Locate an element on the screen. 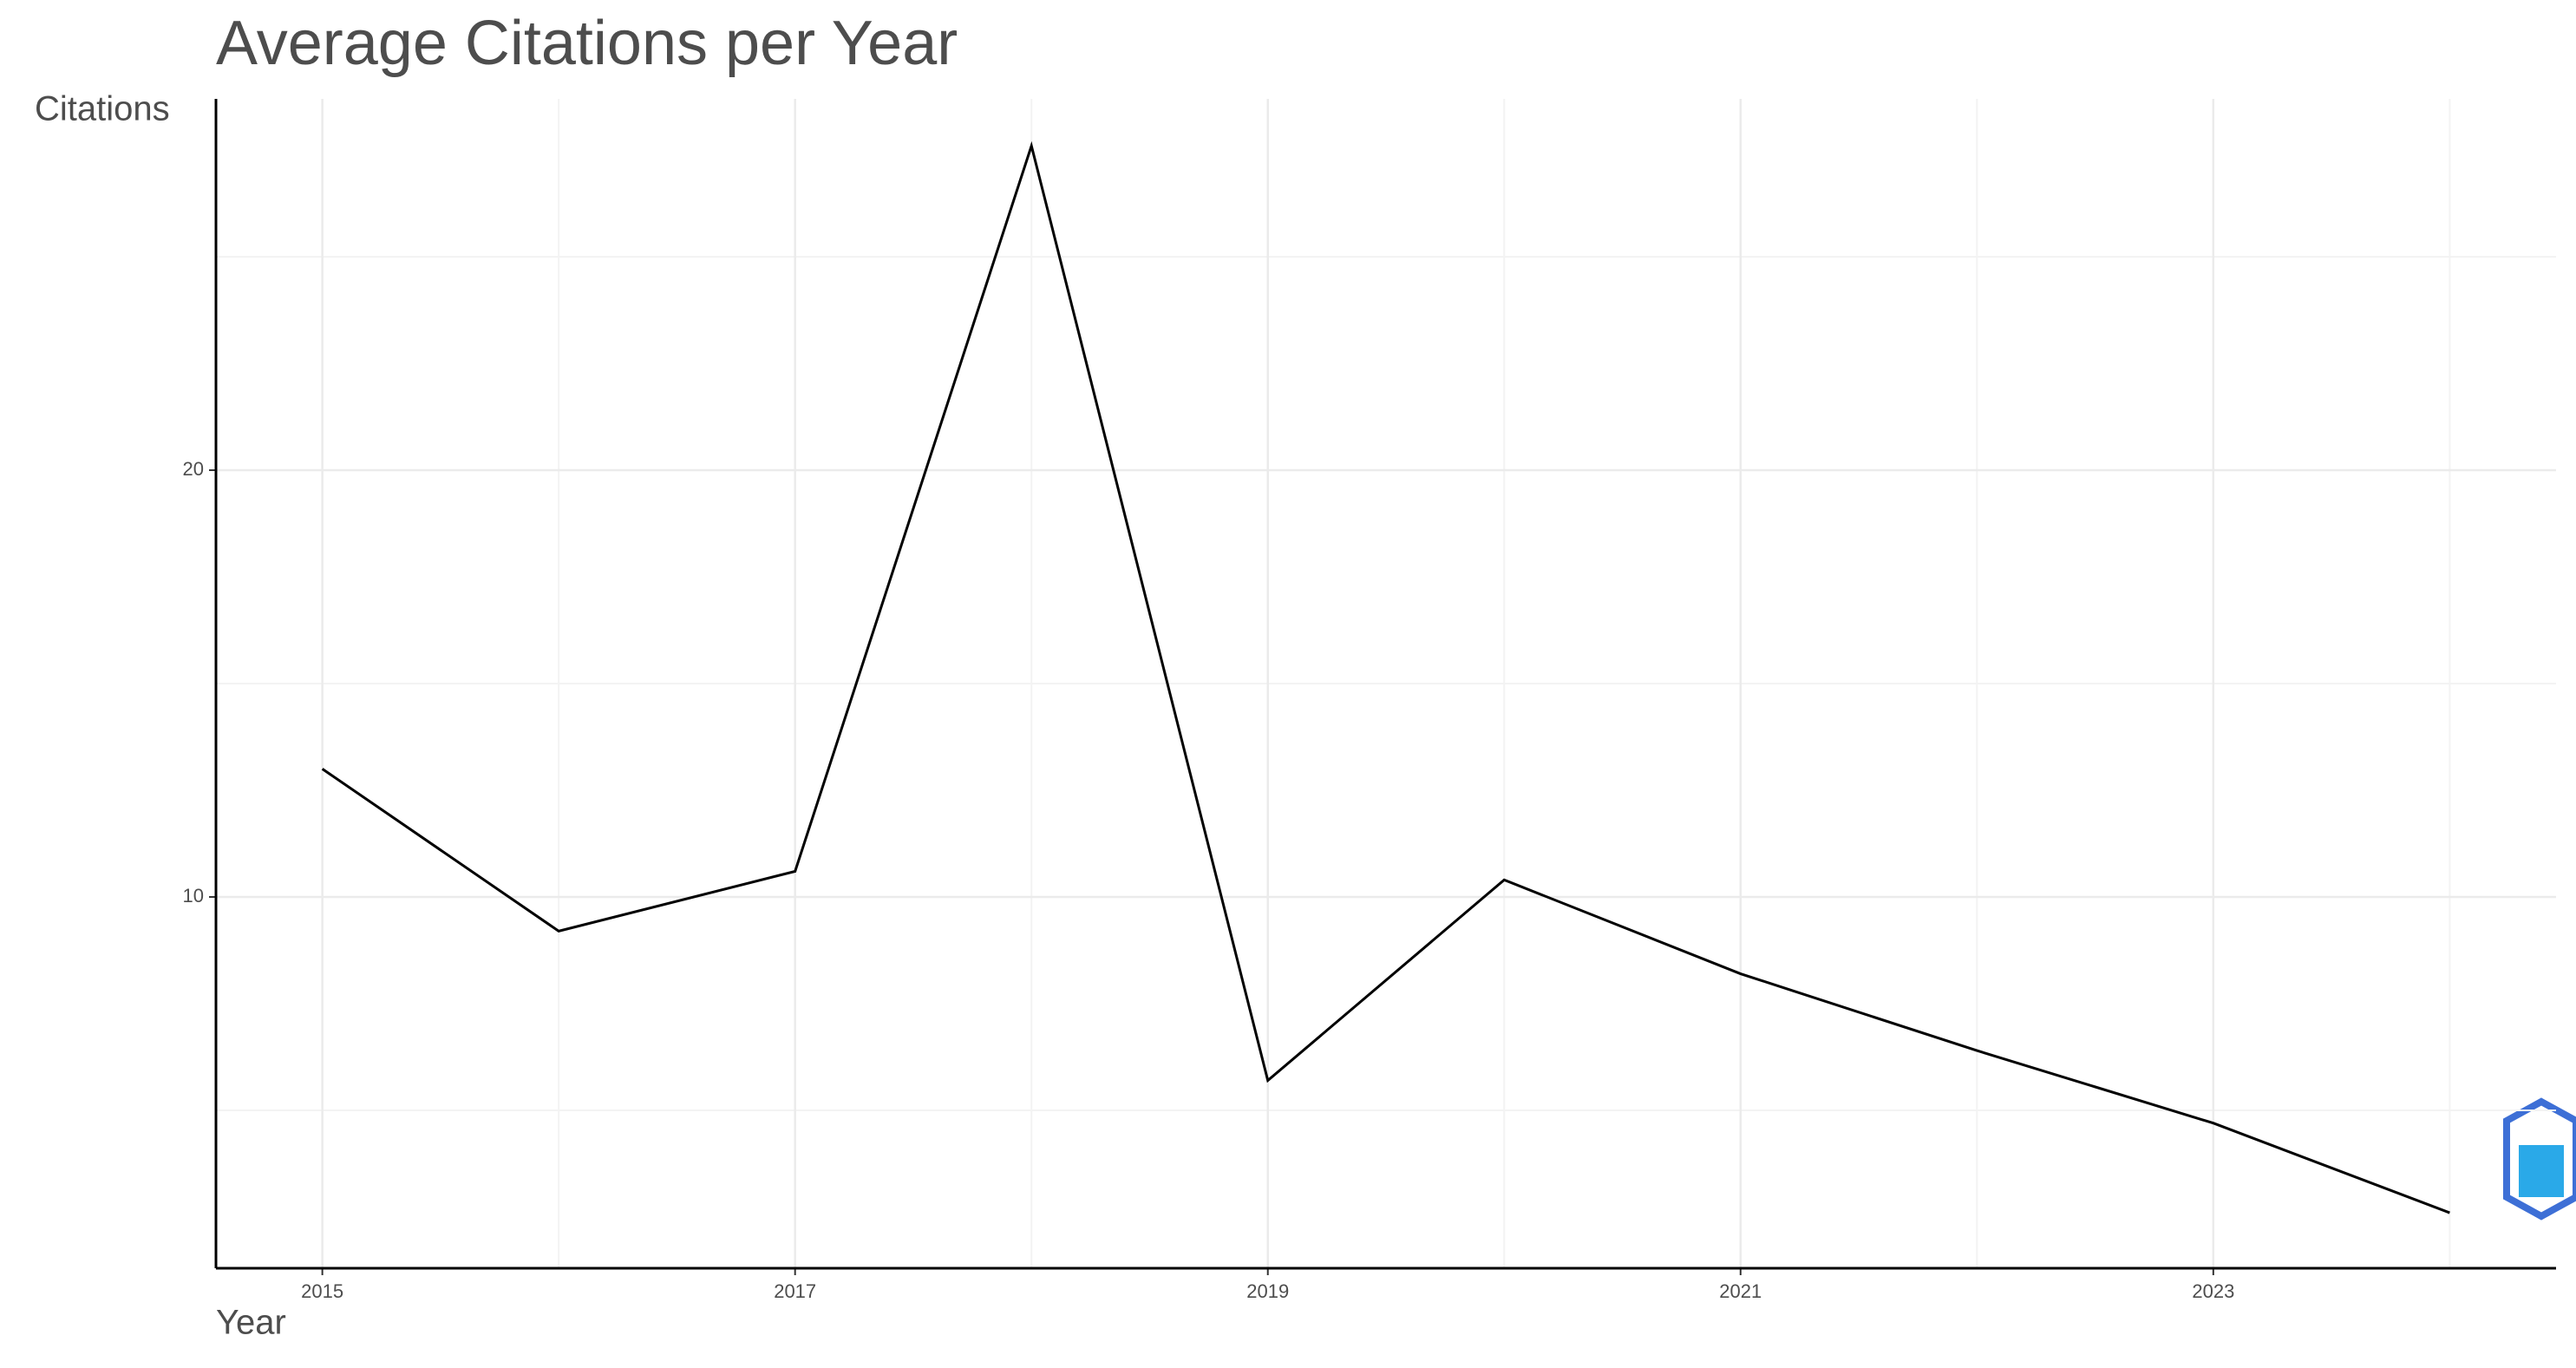 The width and height of the screenshot is (2576, 1368). y-tick-label: 10 is located at coordinates (193, 896).